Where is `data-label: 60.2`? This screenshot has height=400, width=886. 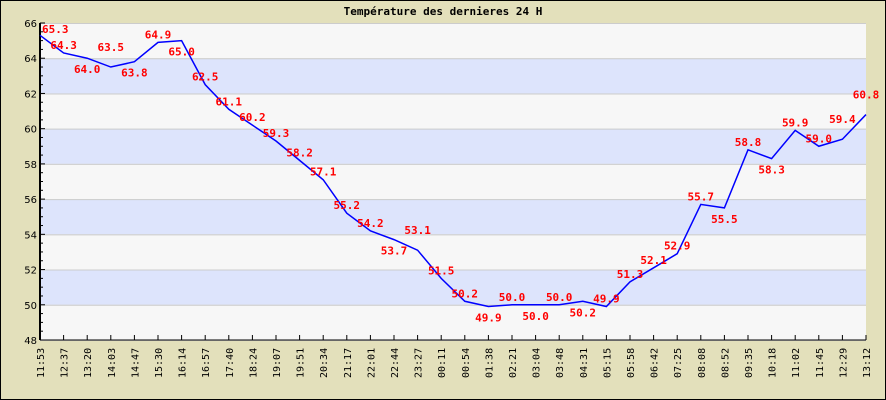
data-label: 60.2 is located at coordinates (252, 117).